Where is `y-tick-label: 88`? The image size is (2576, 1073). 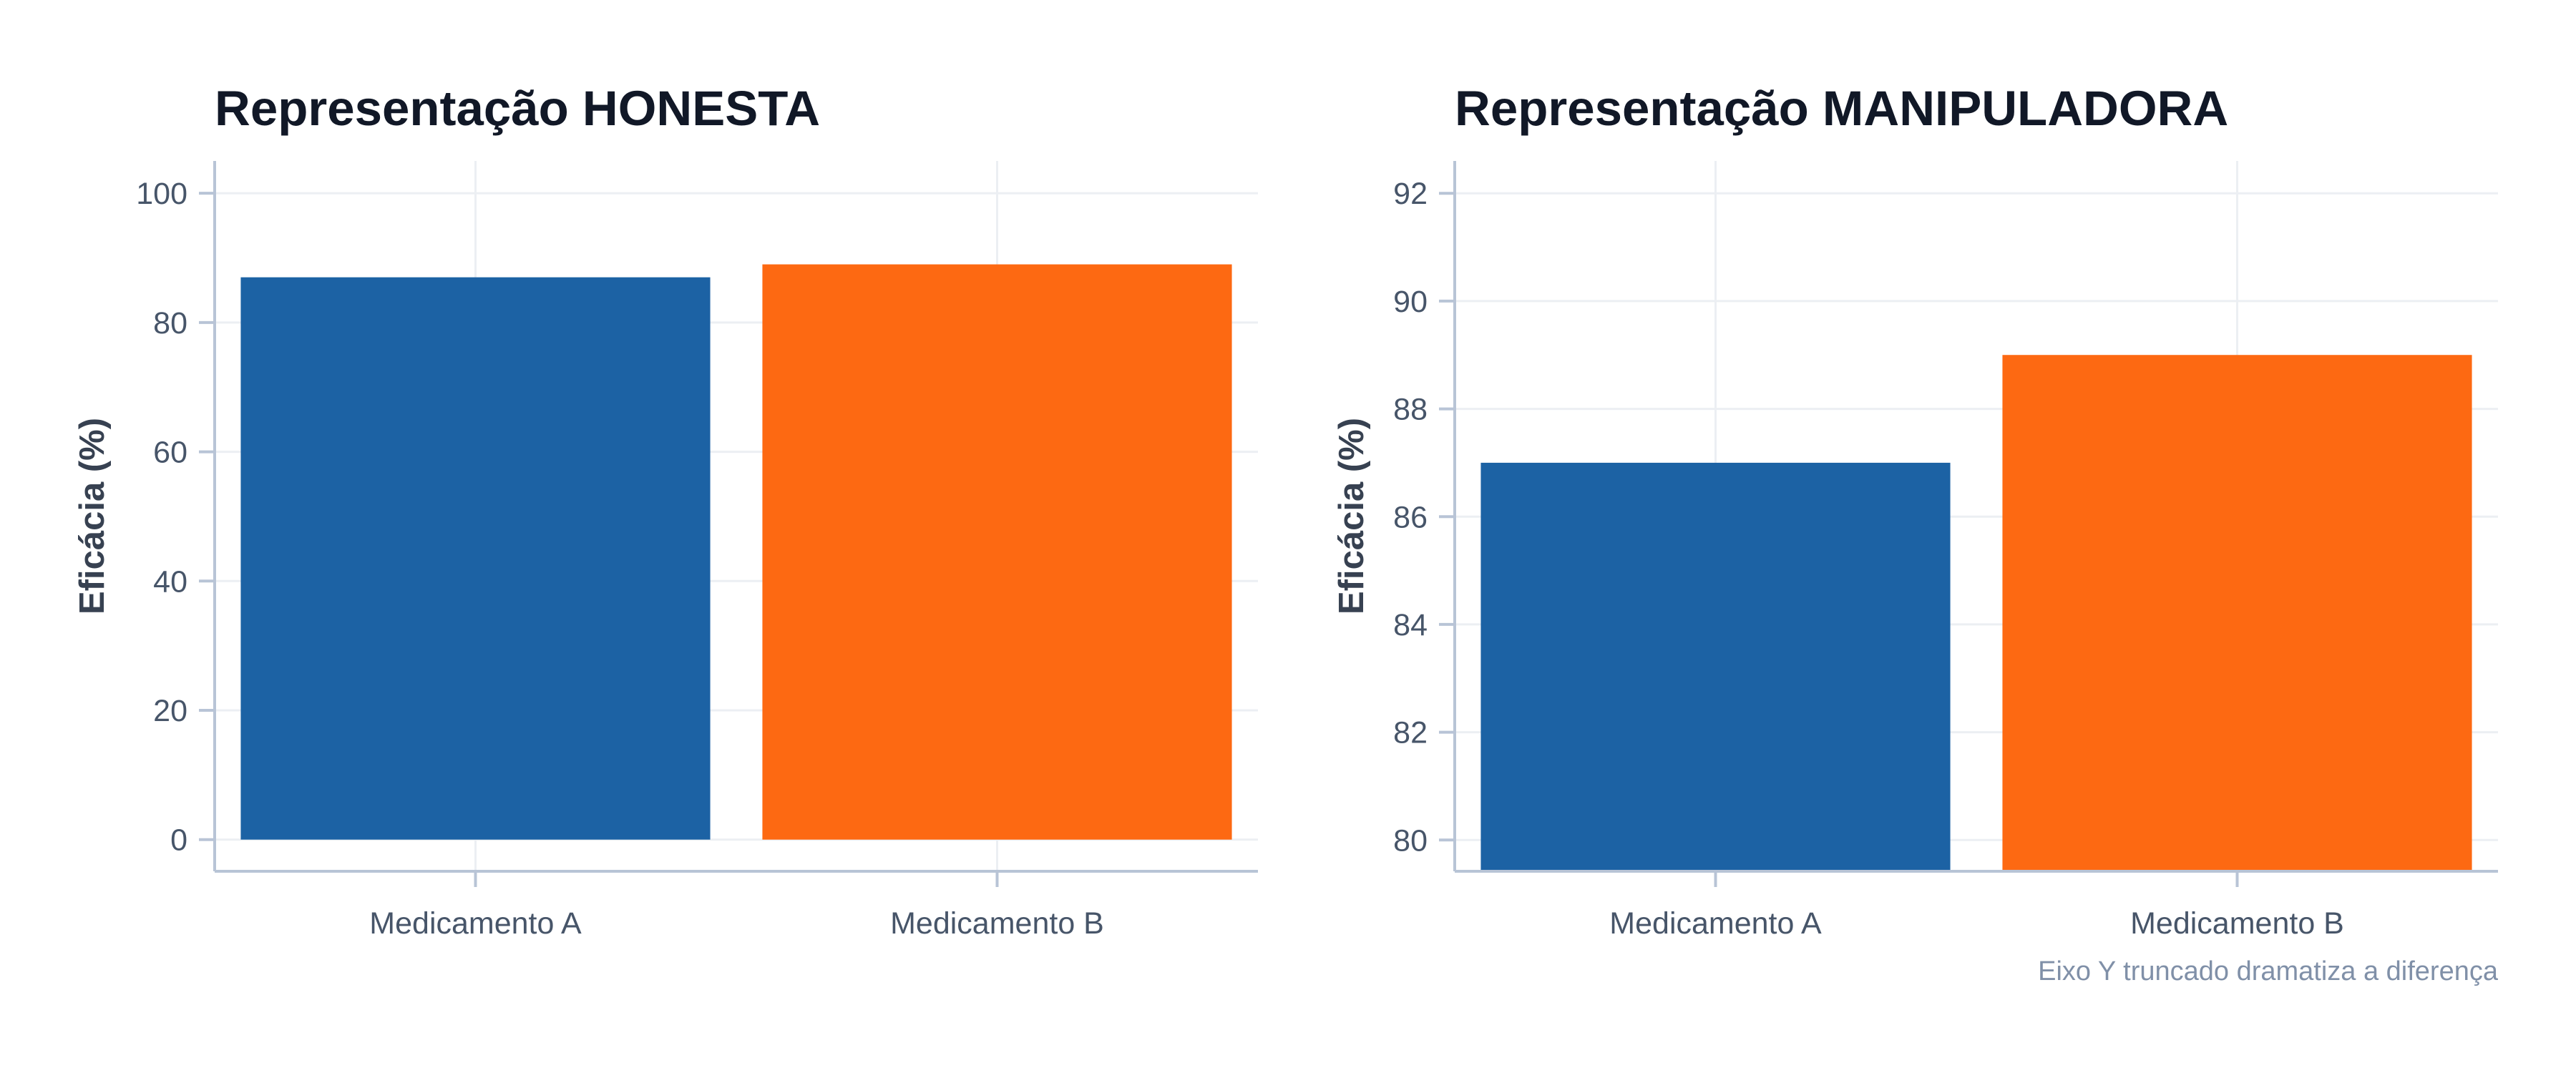 y-tick-label: 88 is located at coordinates (1410, 410).